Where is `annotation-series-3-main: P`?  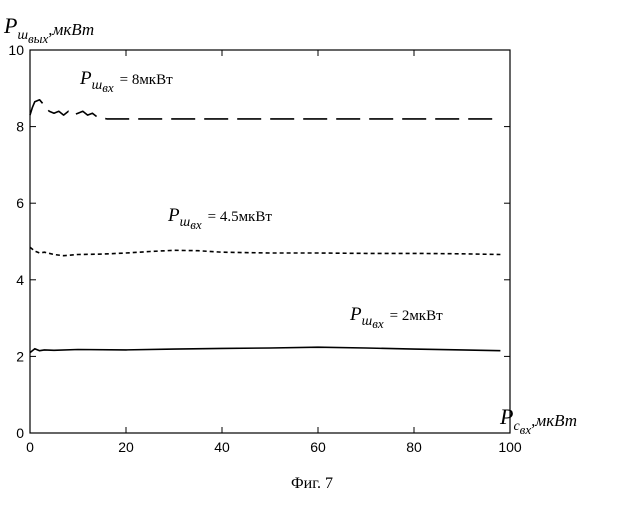 annotation-series-3-main: P is located at coordinates (355, 314).